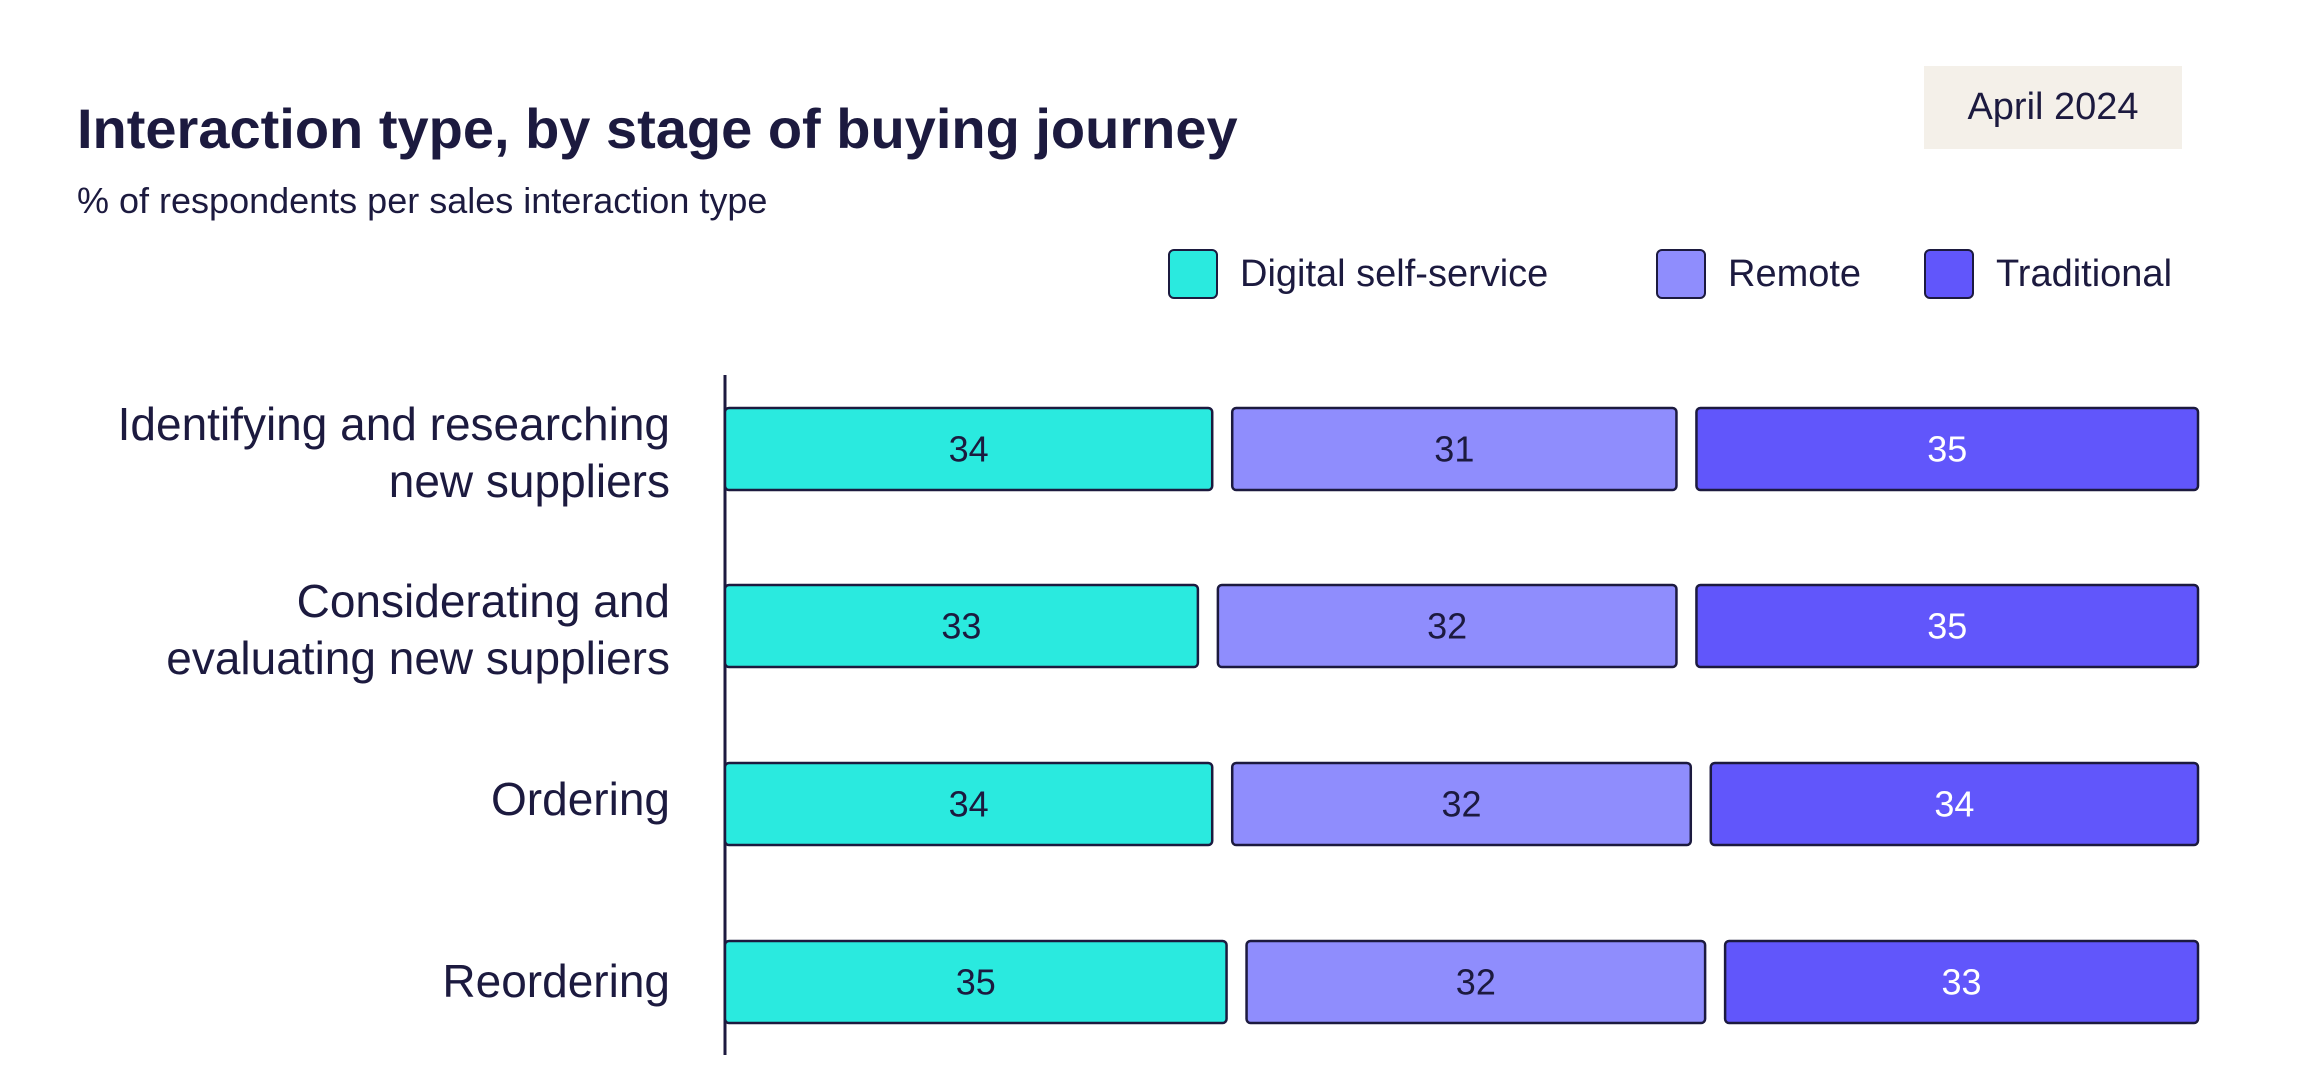  Describe the element at coordinates (1795, 273) in the screenshot. I see `legend-label-remote: Remote` at that location.